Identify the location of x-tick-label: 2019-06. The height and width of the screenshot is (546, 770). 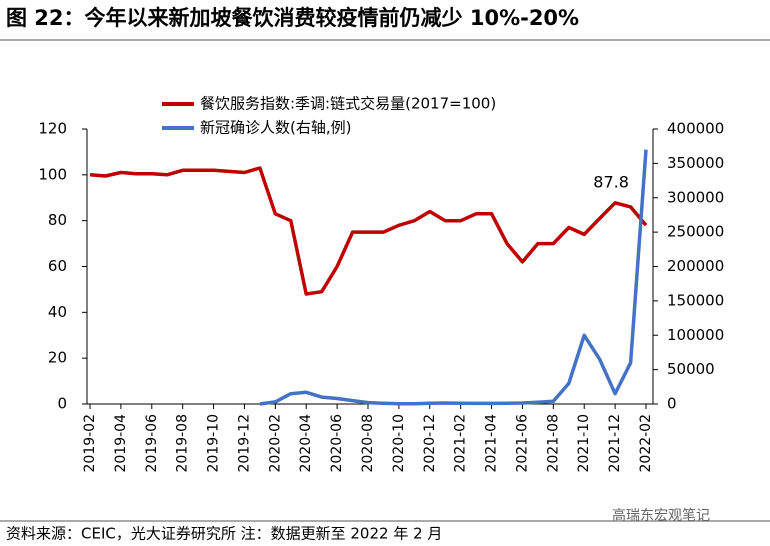
(152, 443).